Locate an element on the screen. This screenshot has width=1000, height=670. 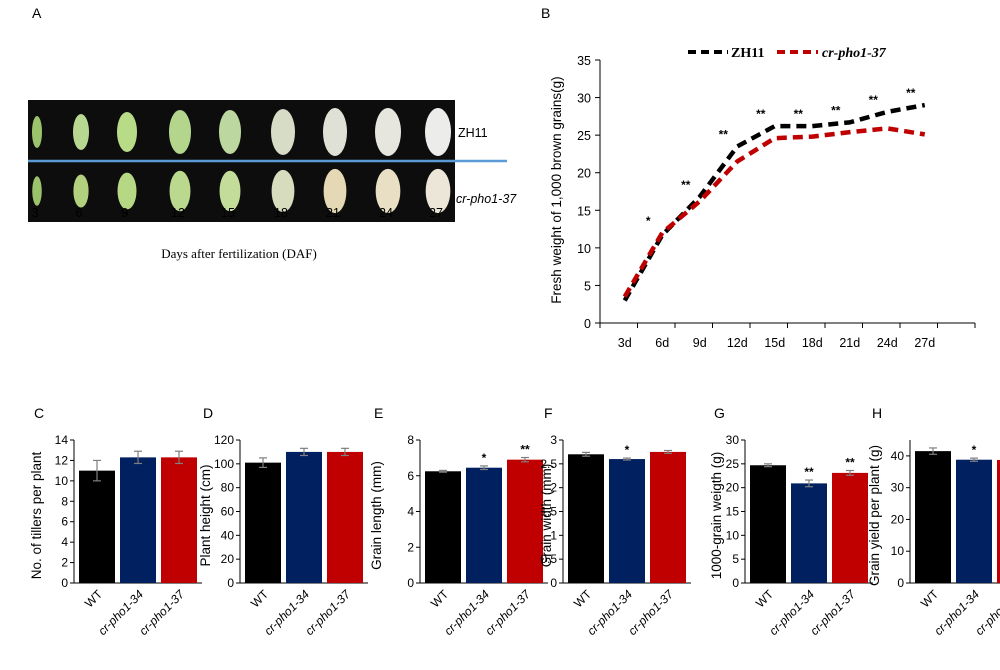
x-tick-label-9d: 9d is located at coordinates (700, 343).